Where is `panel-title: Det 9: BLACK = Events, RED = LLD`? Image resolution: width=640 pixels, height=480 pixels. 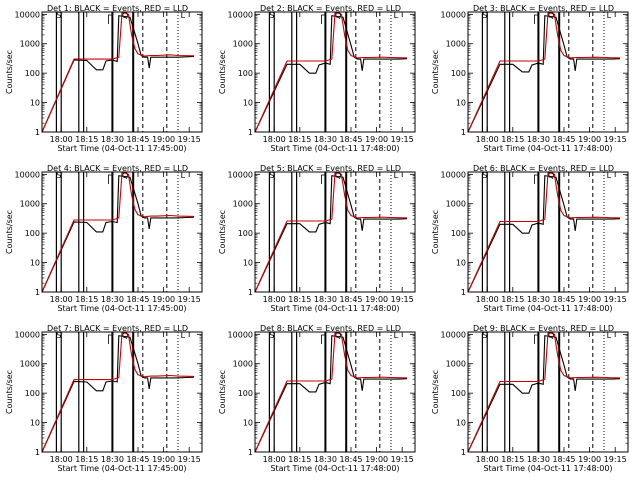 panel-title: Det 9: BLACK = Events, RED = LLD is located at coordinates (543, 328).